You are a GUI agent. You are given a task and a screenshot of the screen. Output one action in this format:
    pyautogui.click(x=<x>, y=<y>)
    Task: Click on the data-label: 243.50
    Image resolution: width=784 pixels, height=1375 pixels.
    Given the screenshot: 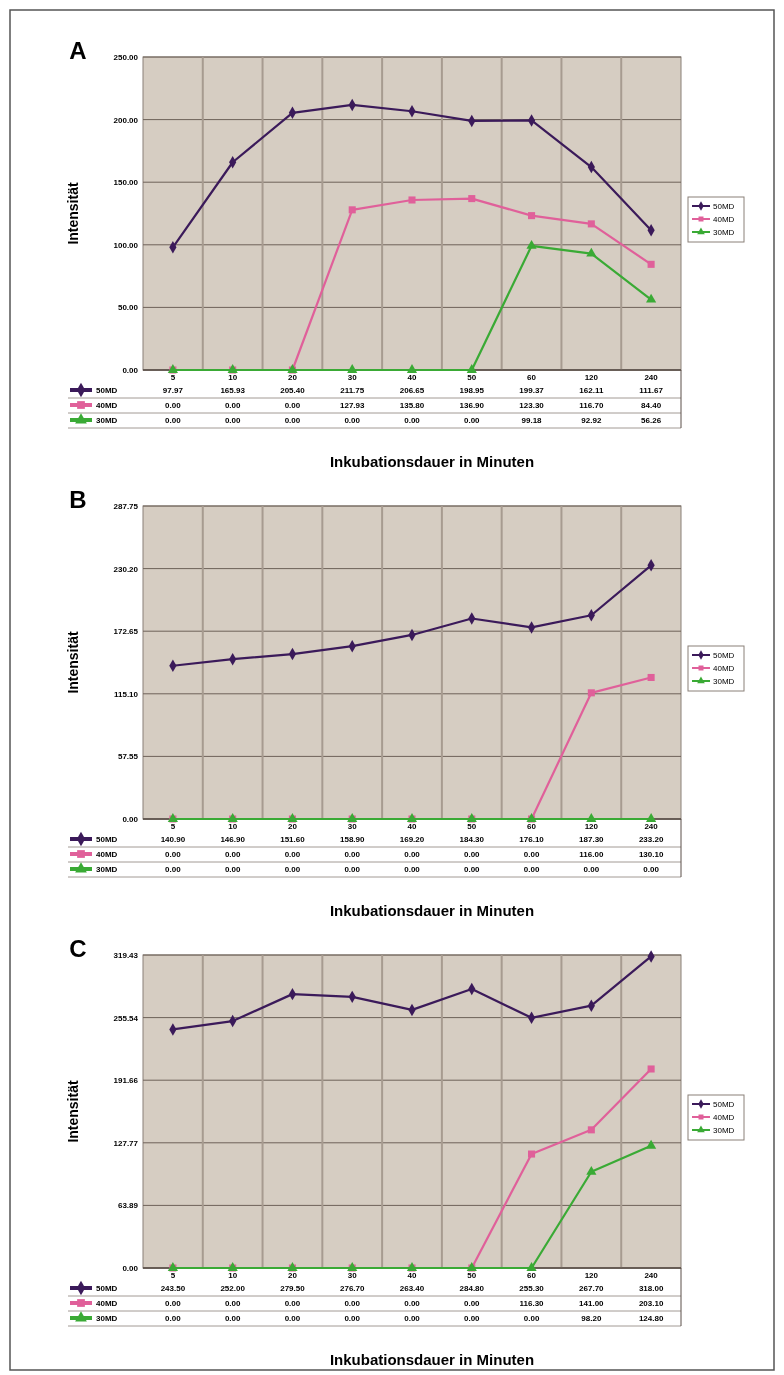 What is the action you would take?
    pyautogui.click(x=173, y=1288)
    